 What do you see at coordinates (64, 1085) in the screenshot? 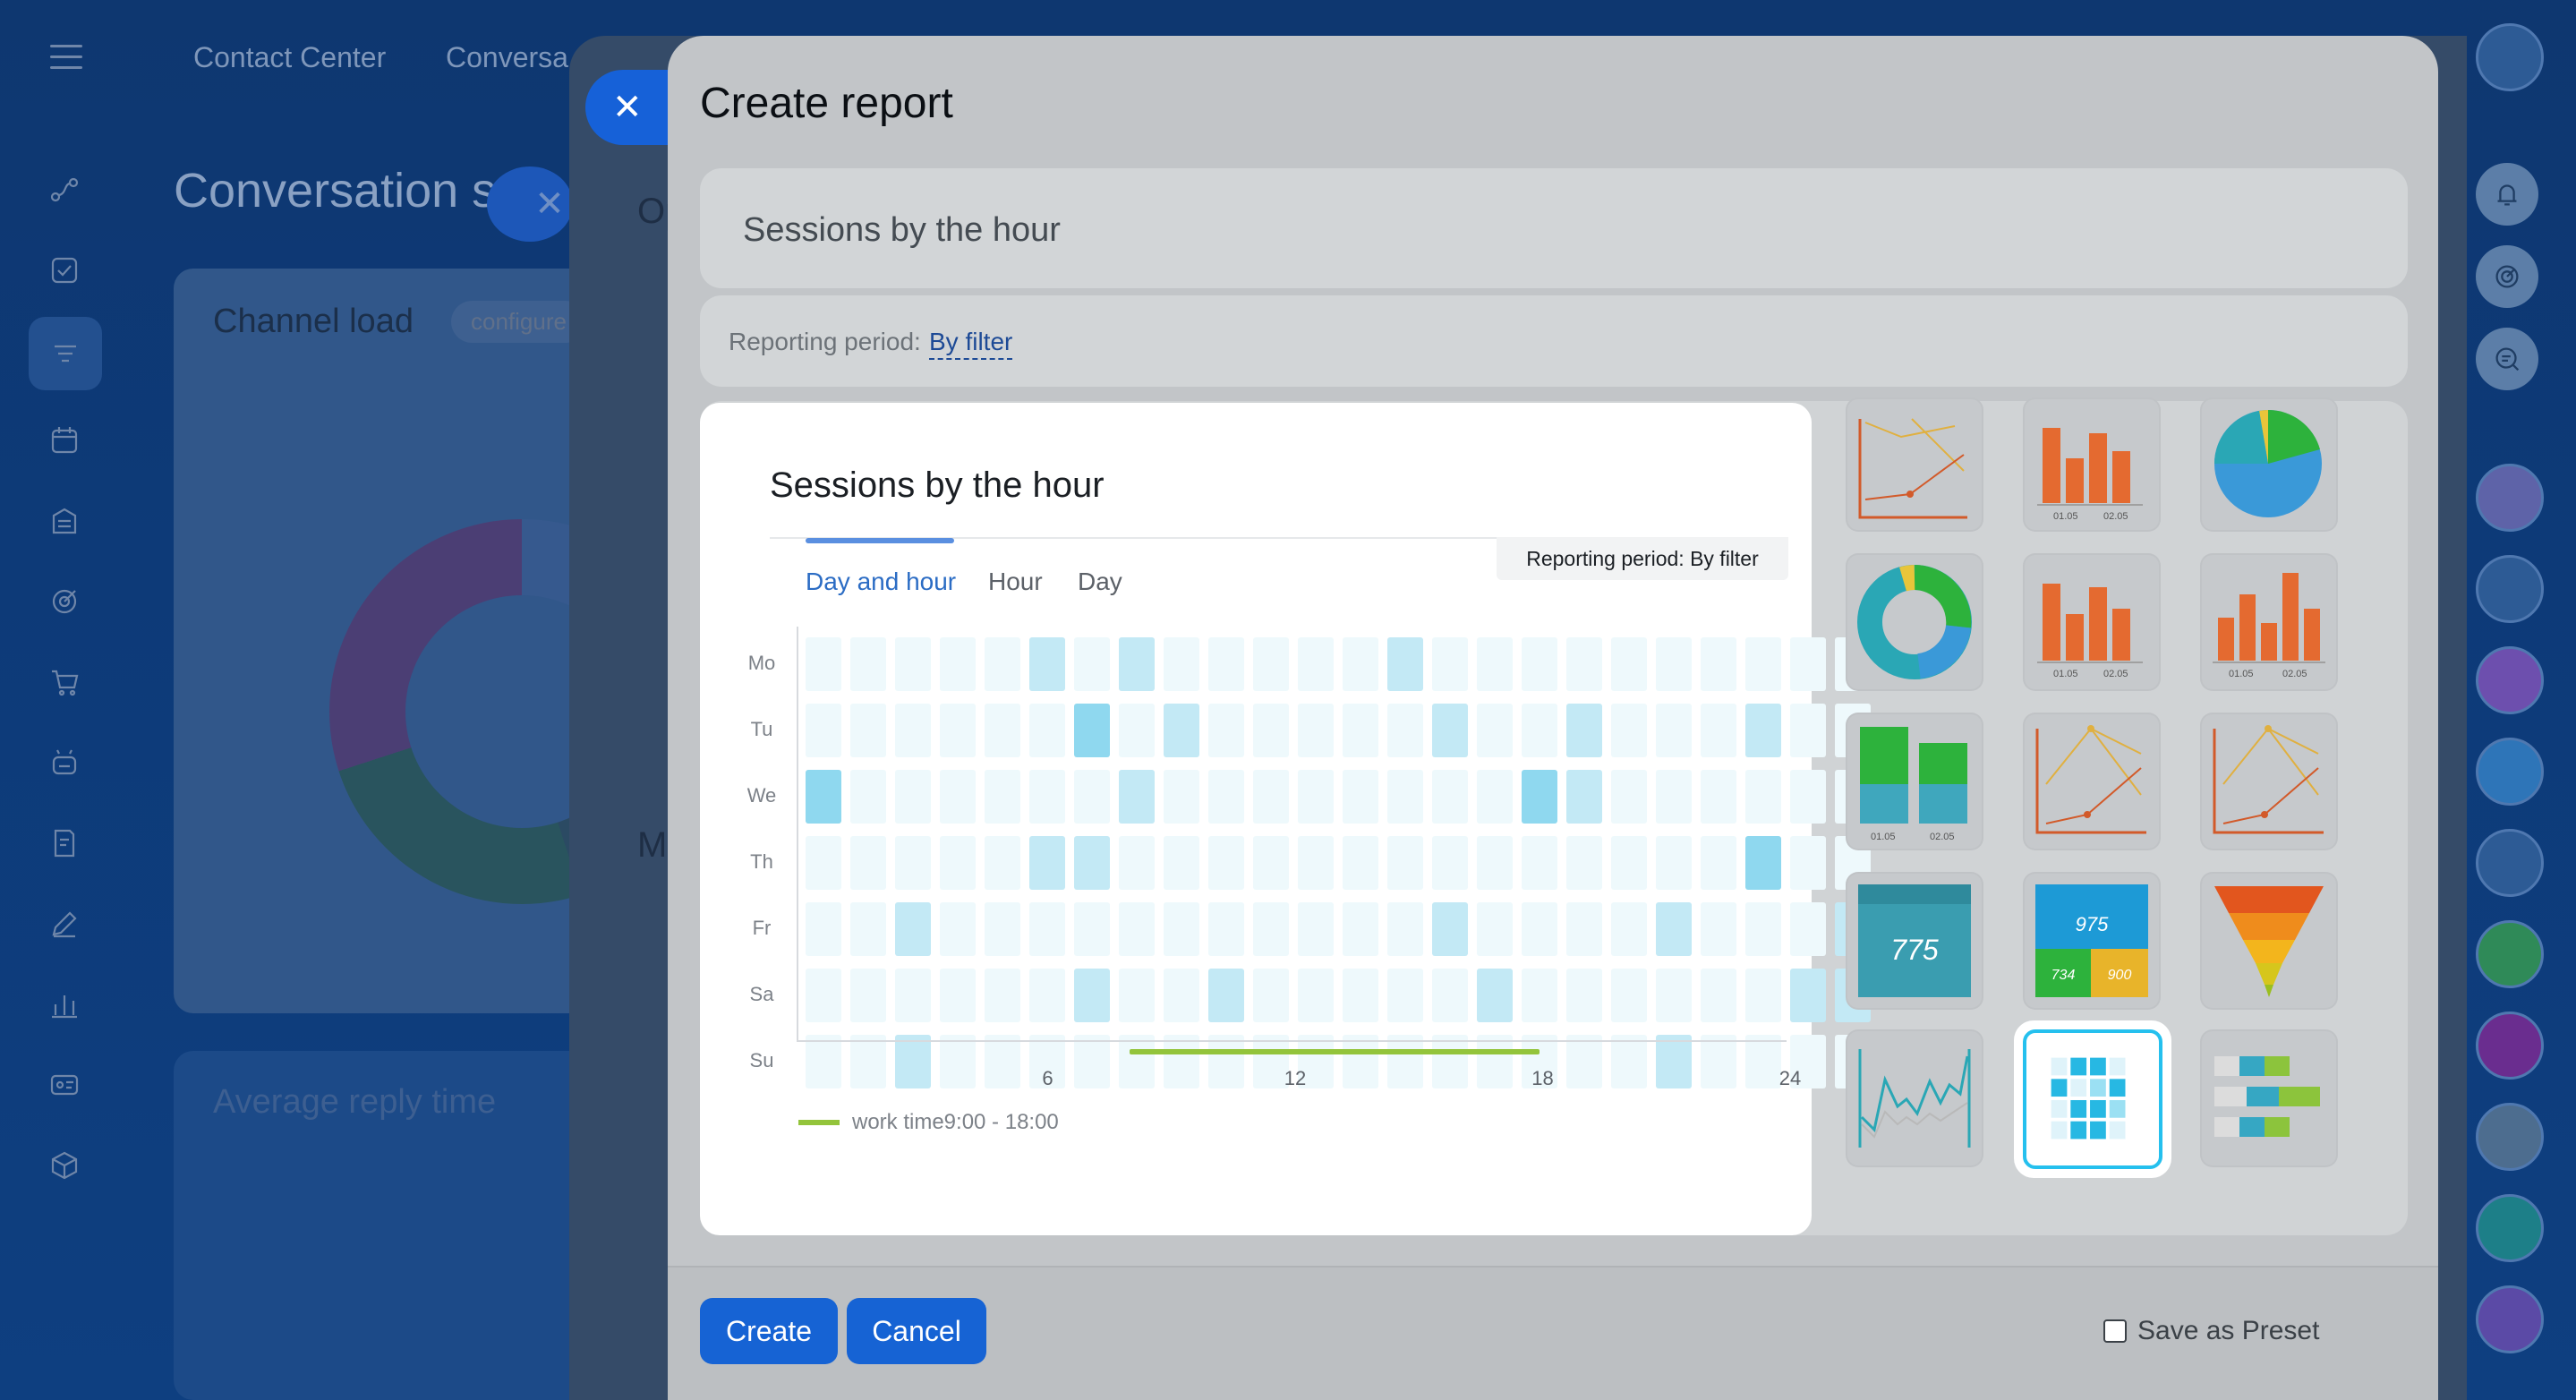
I see `id-card-icon` at bounding box center [64, 1085].